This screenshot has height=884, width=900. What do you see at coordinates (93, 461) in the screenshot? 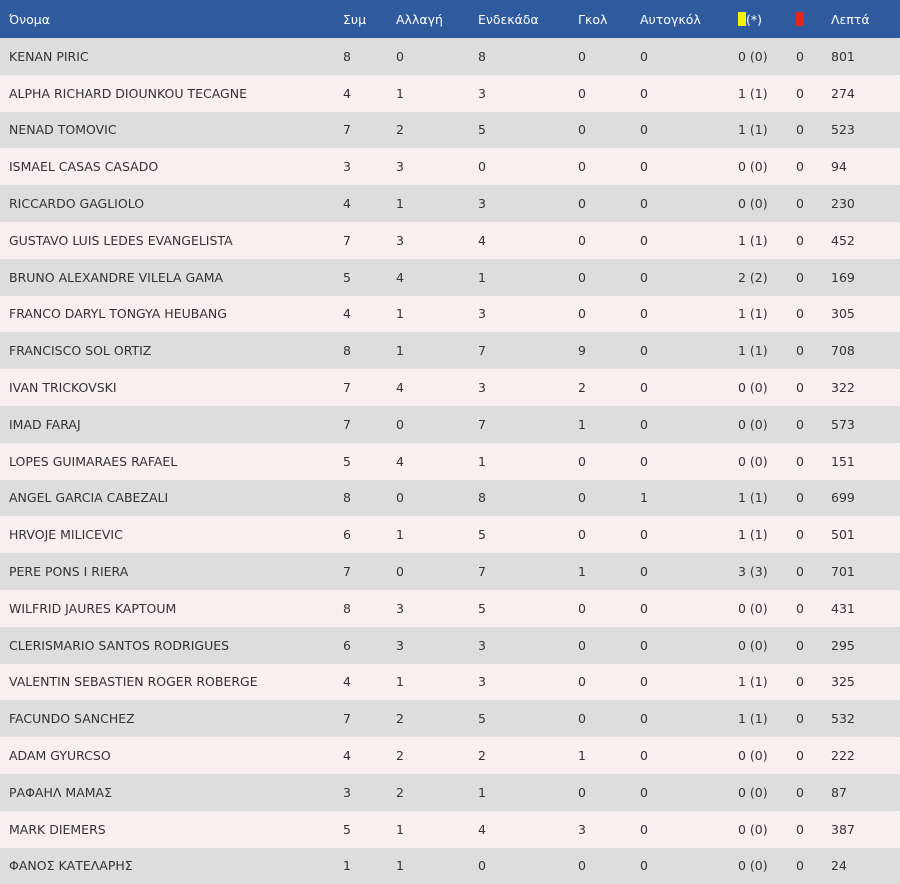
I see `player-name: LOPES GUIMARAES RAFAEL` at bounding box center [93, 461].